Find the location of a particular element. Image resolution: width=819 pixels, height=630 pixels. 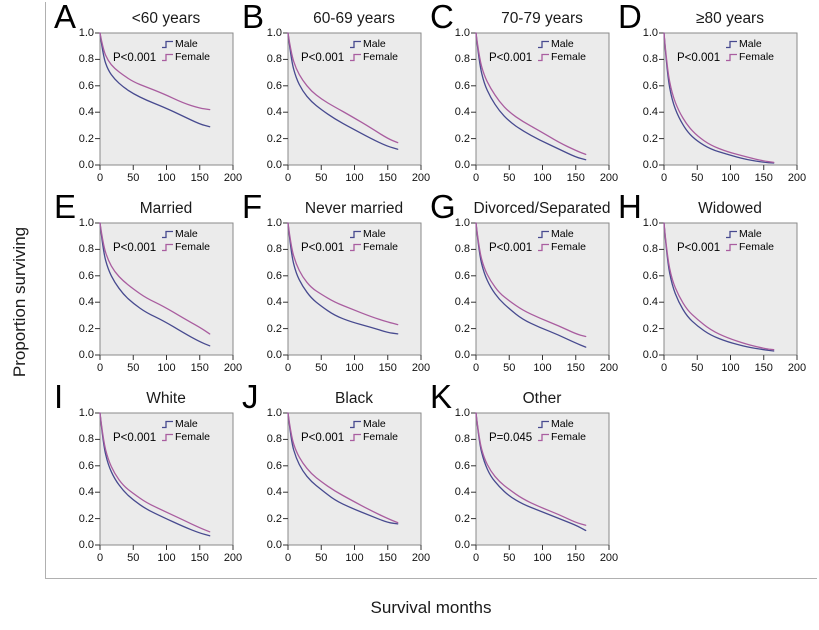

panel-letter: E is located at coordinates (65, 206).